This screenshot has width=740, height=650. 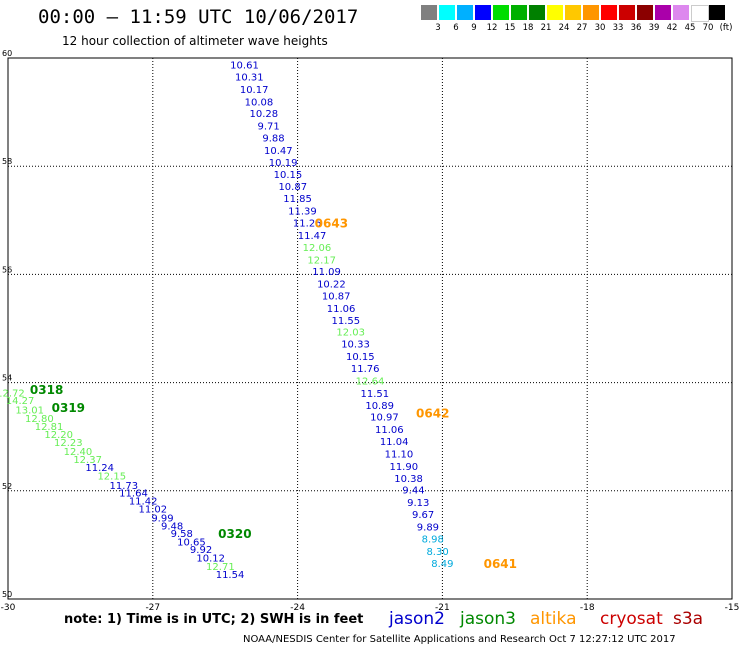 I want to click on y-tick-label: 52, so click(x=7, y=486).